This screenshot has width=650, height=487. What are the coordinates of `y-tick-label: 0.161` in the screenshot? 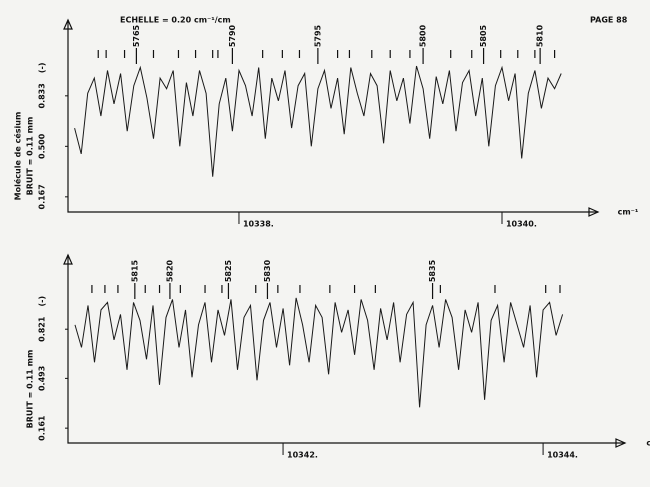 It's located at (42, 428).